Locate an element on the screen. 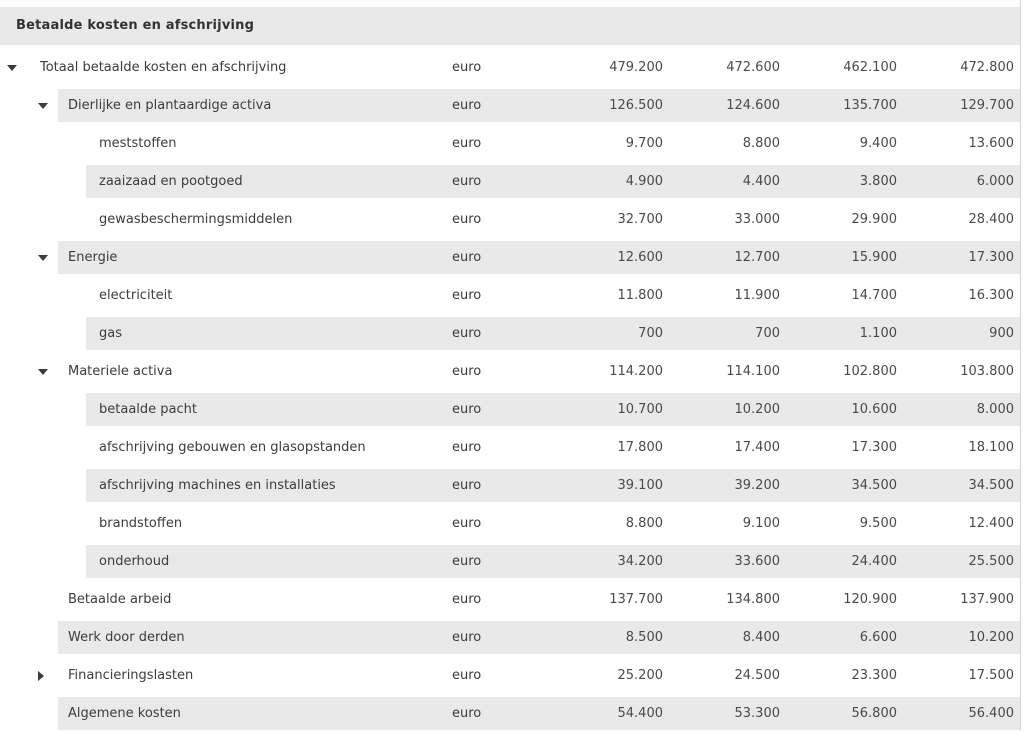 The height and width of the screenshot is (733, 1024). value-cell: 4.400 is located at coordinates (761, 181).